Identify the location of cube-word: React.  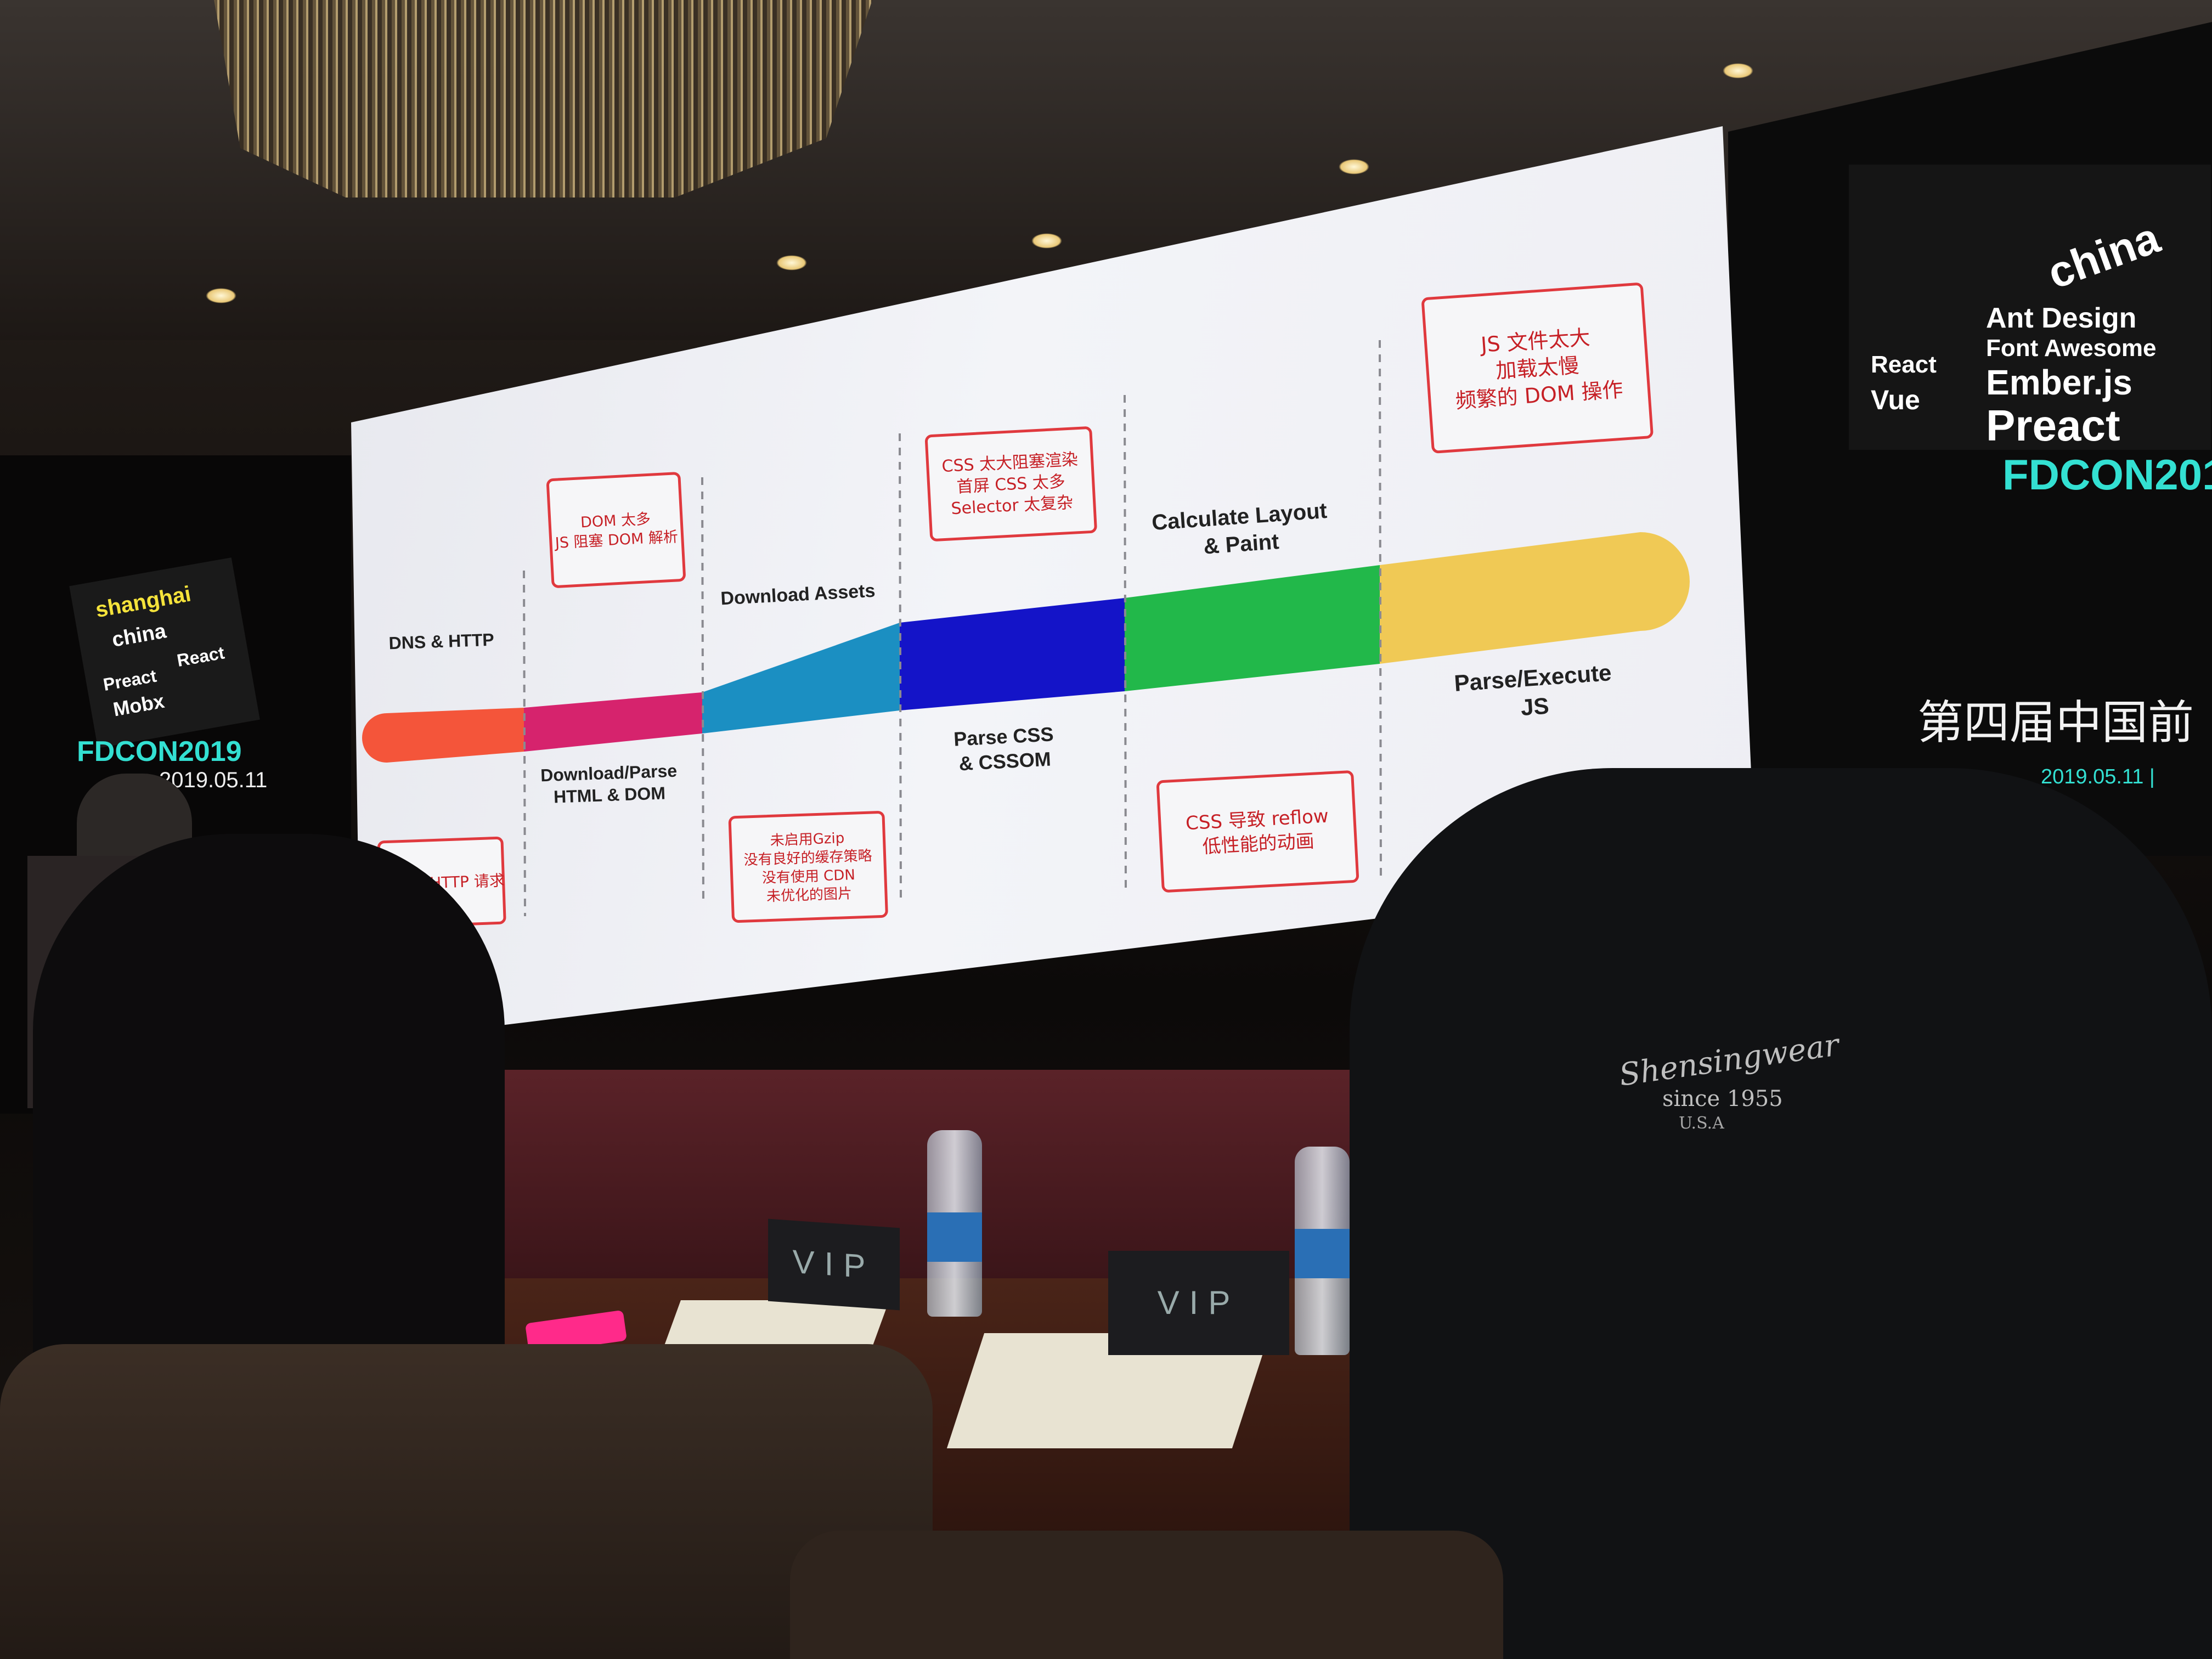
(1904, 364).